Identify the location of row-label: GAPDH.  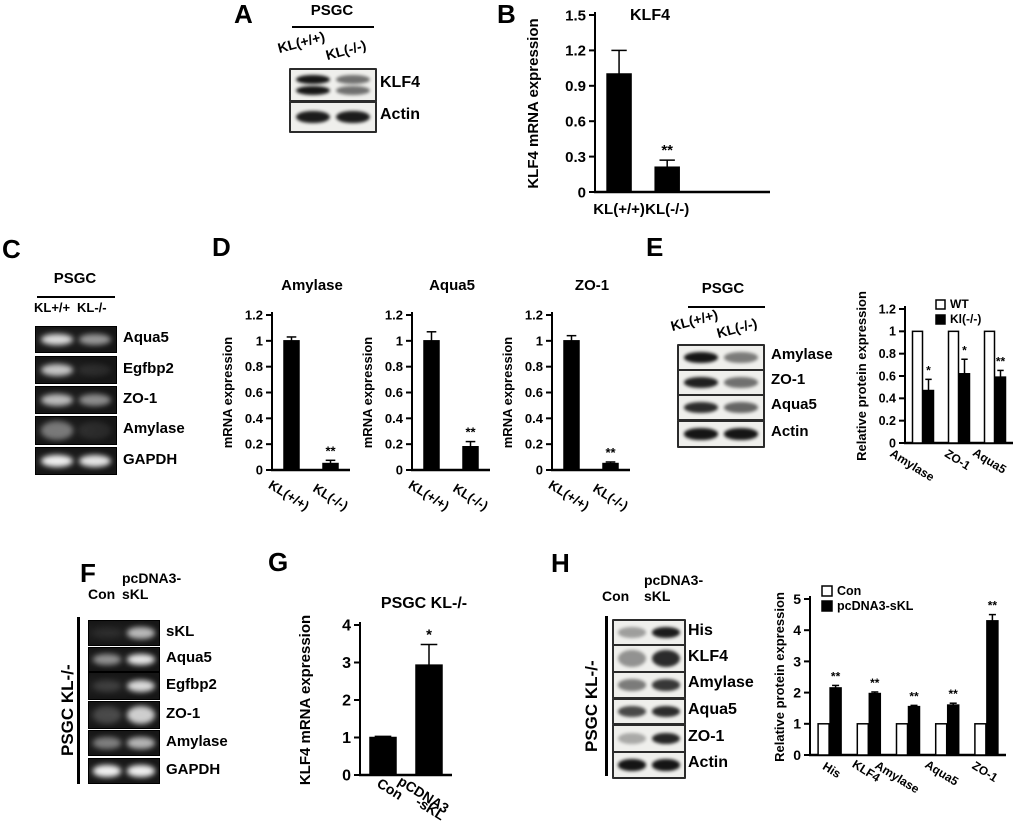
(150, 459).